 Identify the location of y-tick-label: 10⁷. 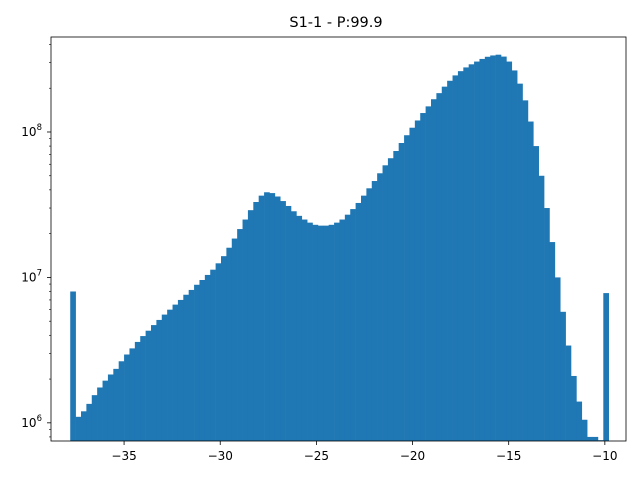
(31, 276).